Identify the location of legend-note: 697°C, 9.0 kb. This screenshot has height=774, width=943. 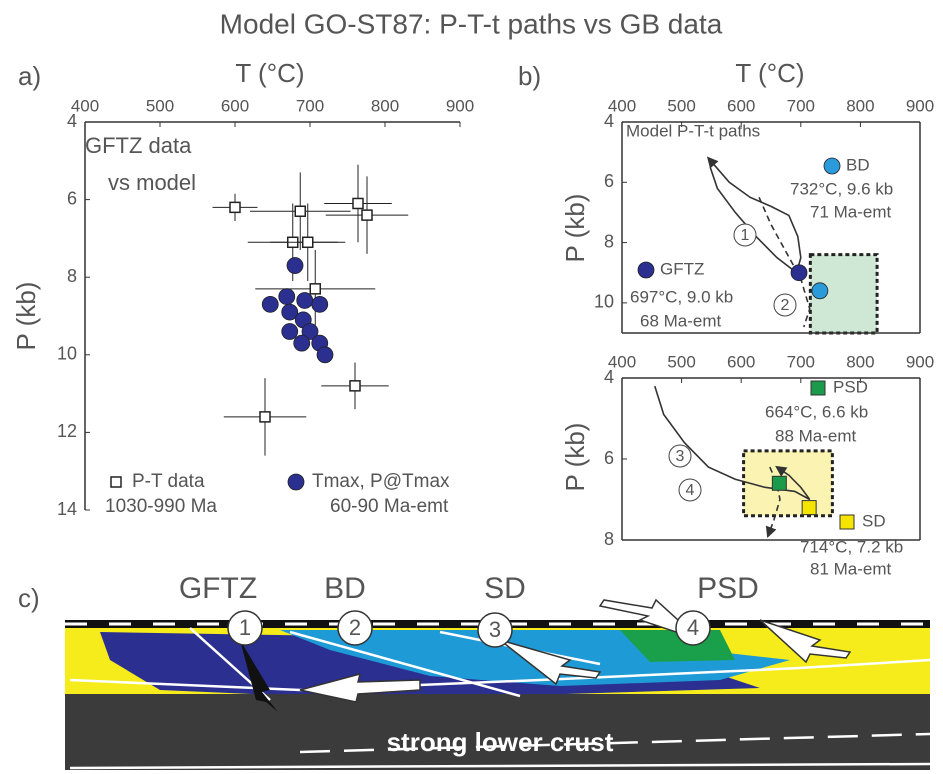
(681, 296).